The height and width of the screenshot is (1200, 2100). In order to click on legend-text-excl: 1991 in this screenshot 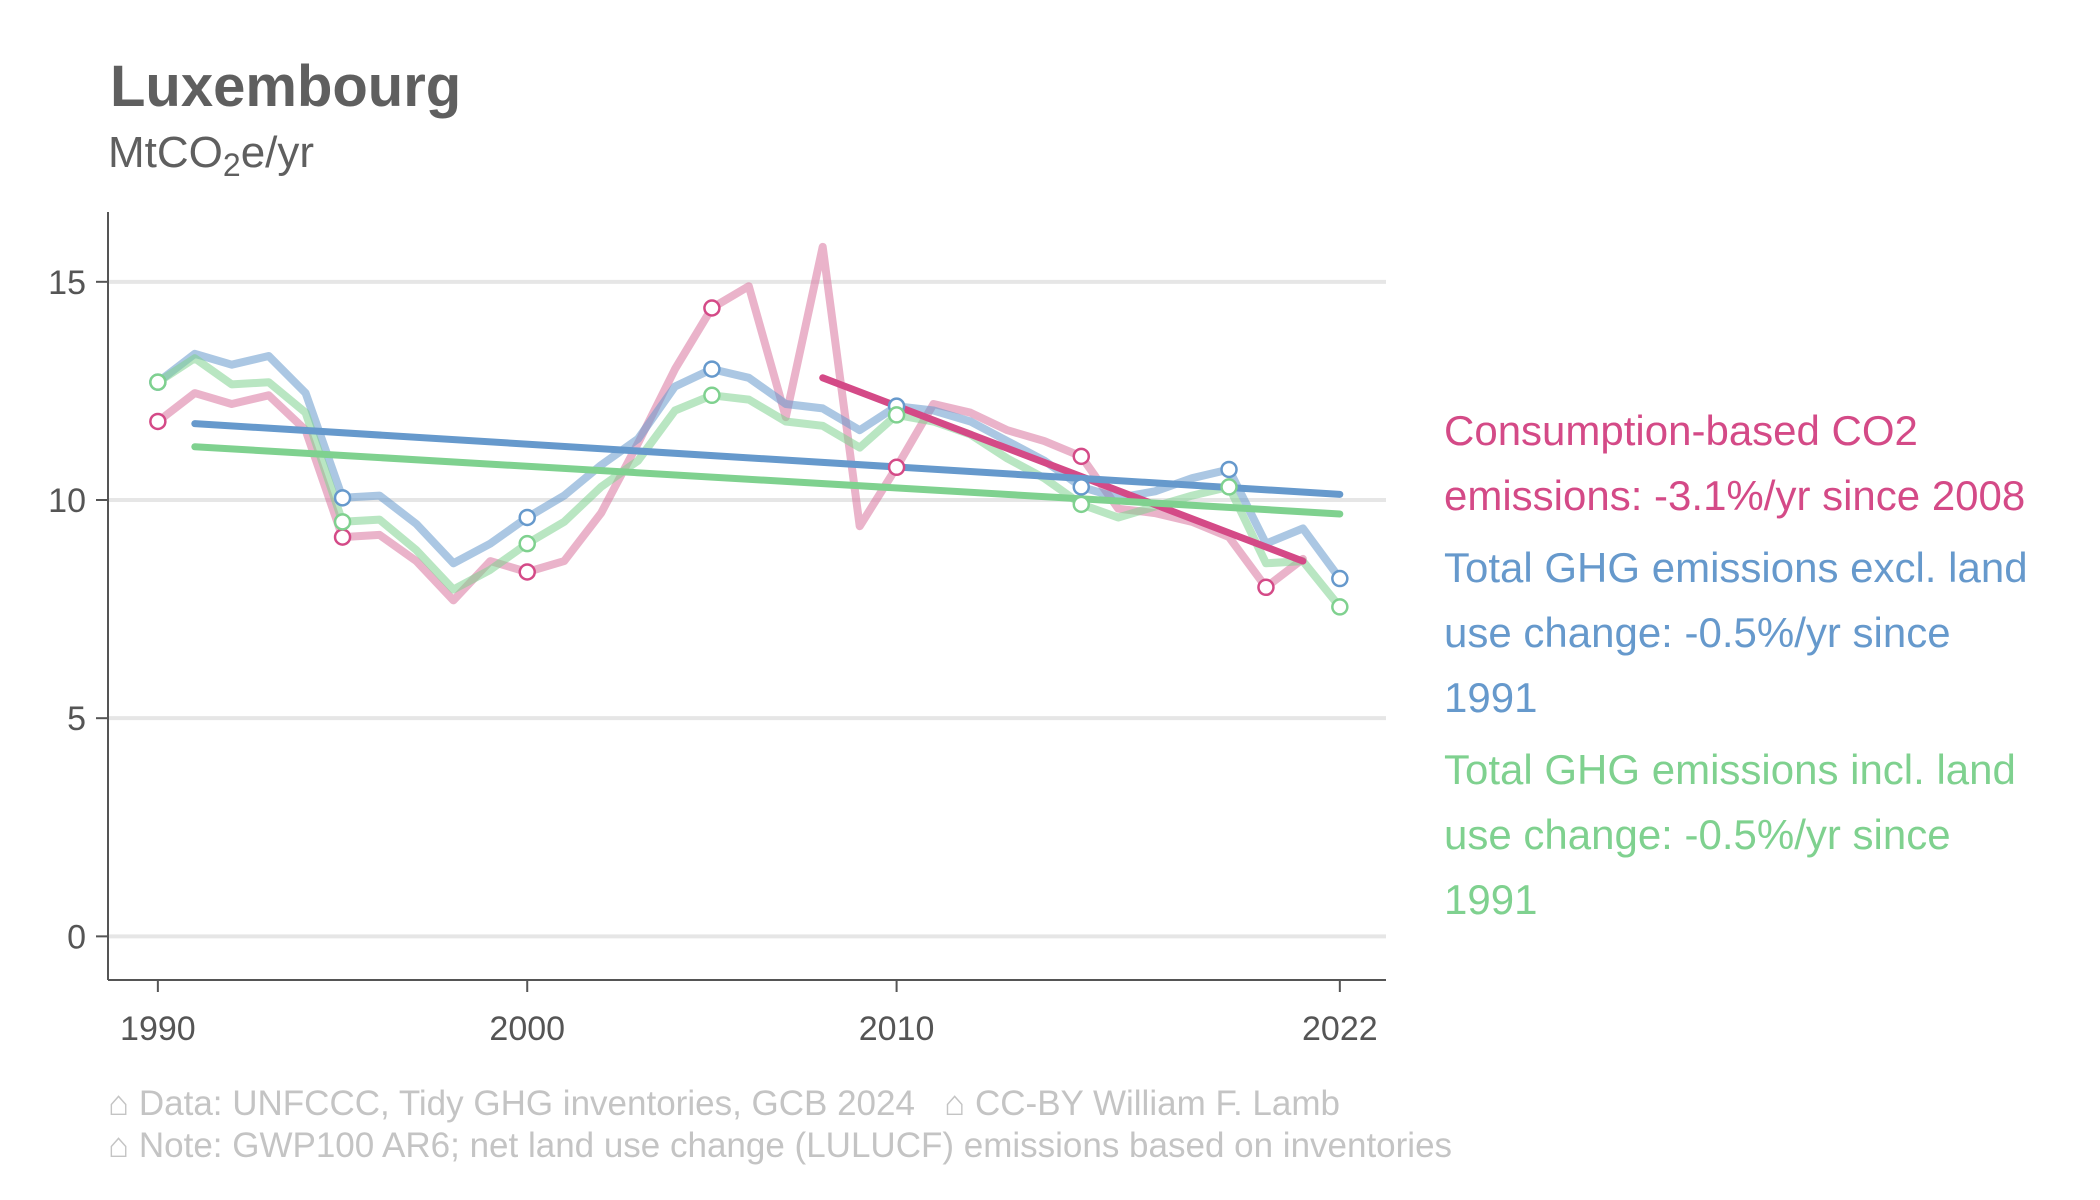, I will do `click(1490, 697)`.